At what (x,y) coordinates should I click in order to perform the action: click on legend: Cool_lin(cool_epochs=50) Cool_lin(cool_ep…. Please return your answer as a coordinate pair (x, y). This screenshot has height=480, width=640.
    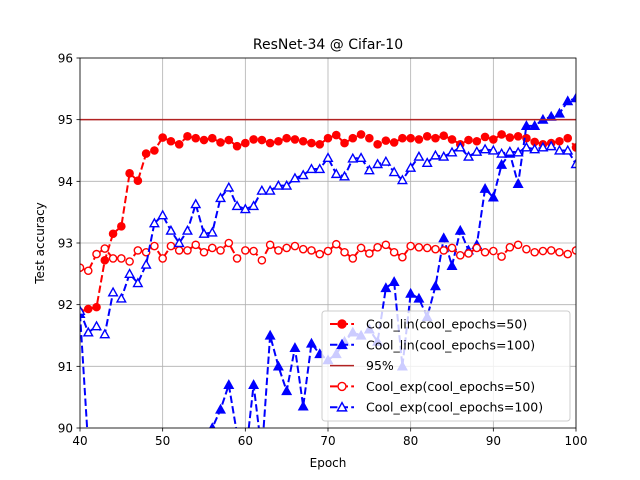
    Looking at the image, I should click on (446, 366).